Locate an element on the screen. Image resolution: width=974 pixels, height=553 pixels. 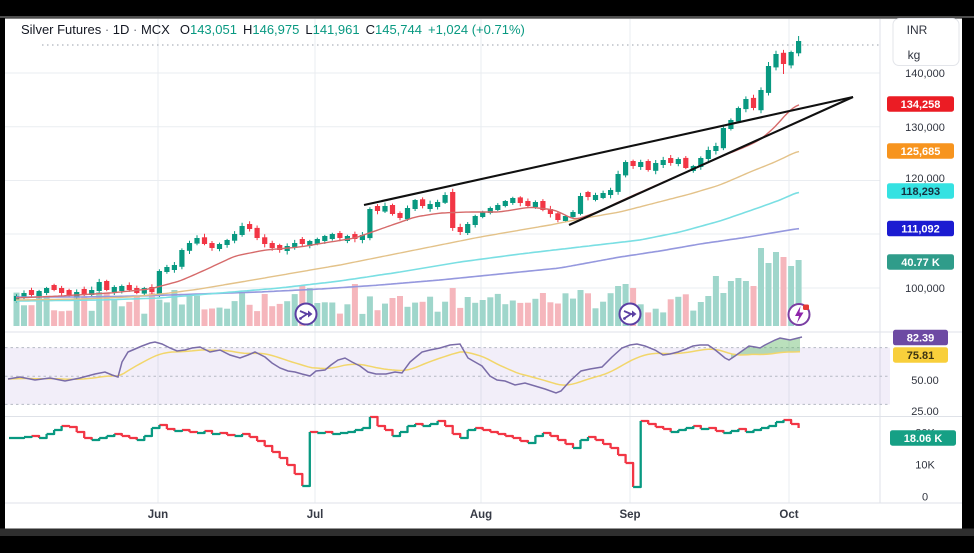
svg-text: INR is located at coordinates (917, 30).